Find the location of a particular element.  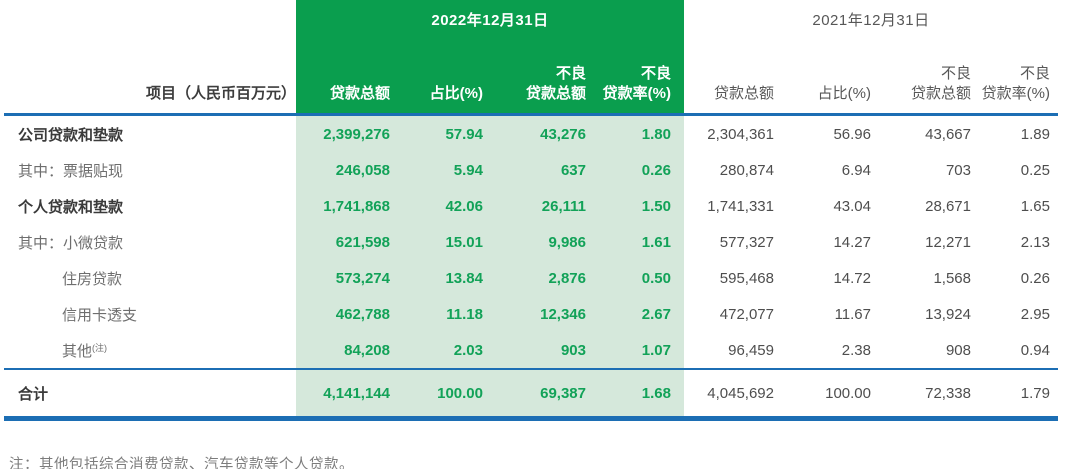

cell-2022-npl-total: 9,986 is located at coordinates (534, 242).